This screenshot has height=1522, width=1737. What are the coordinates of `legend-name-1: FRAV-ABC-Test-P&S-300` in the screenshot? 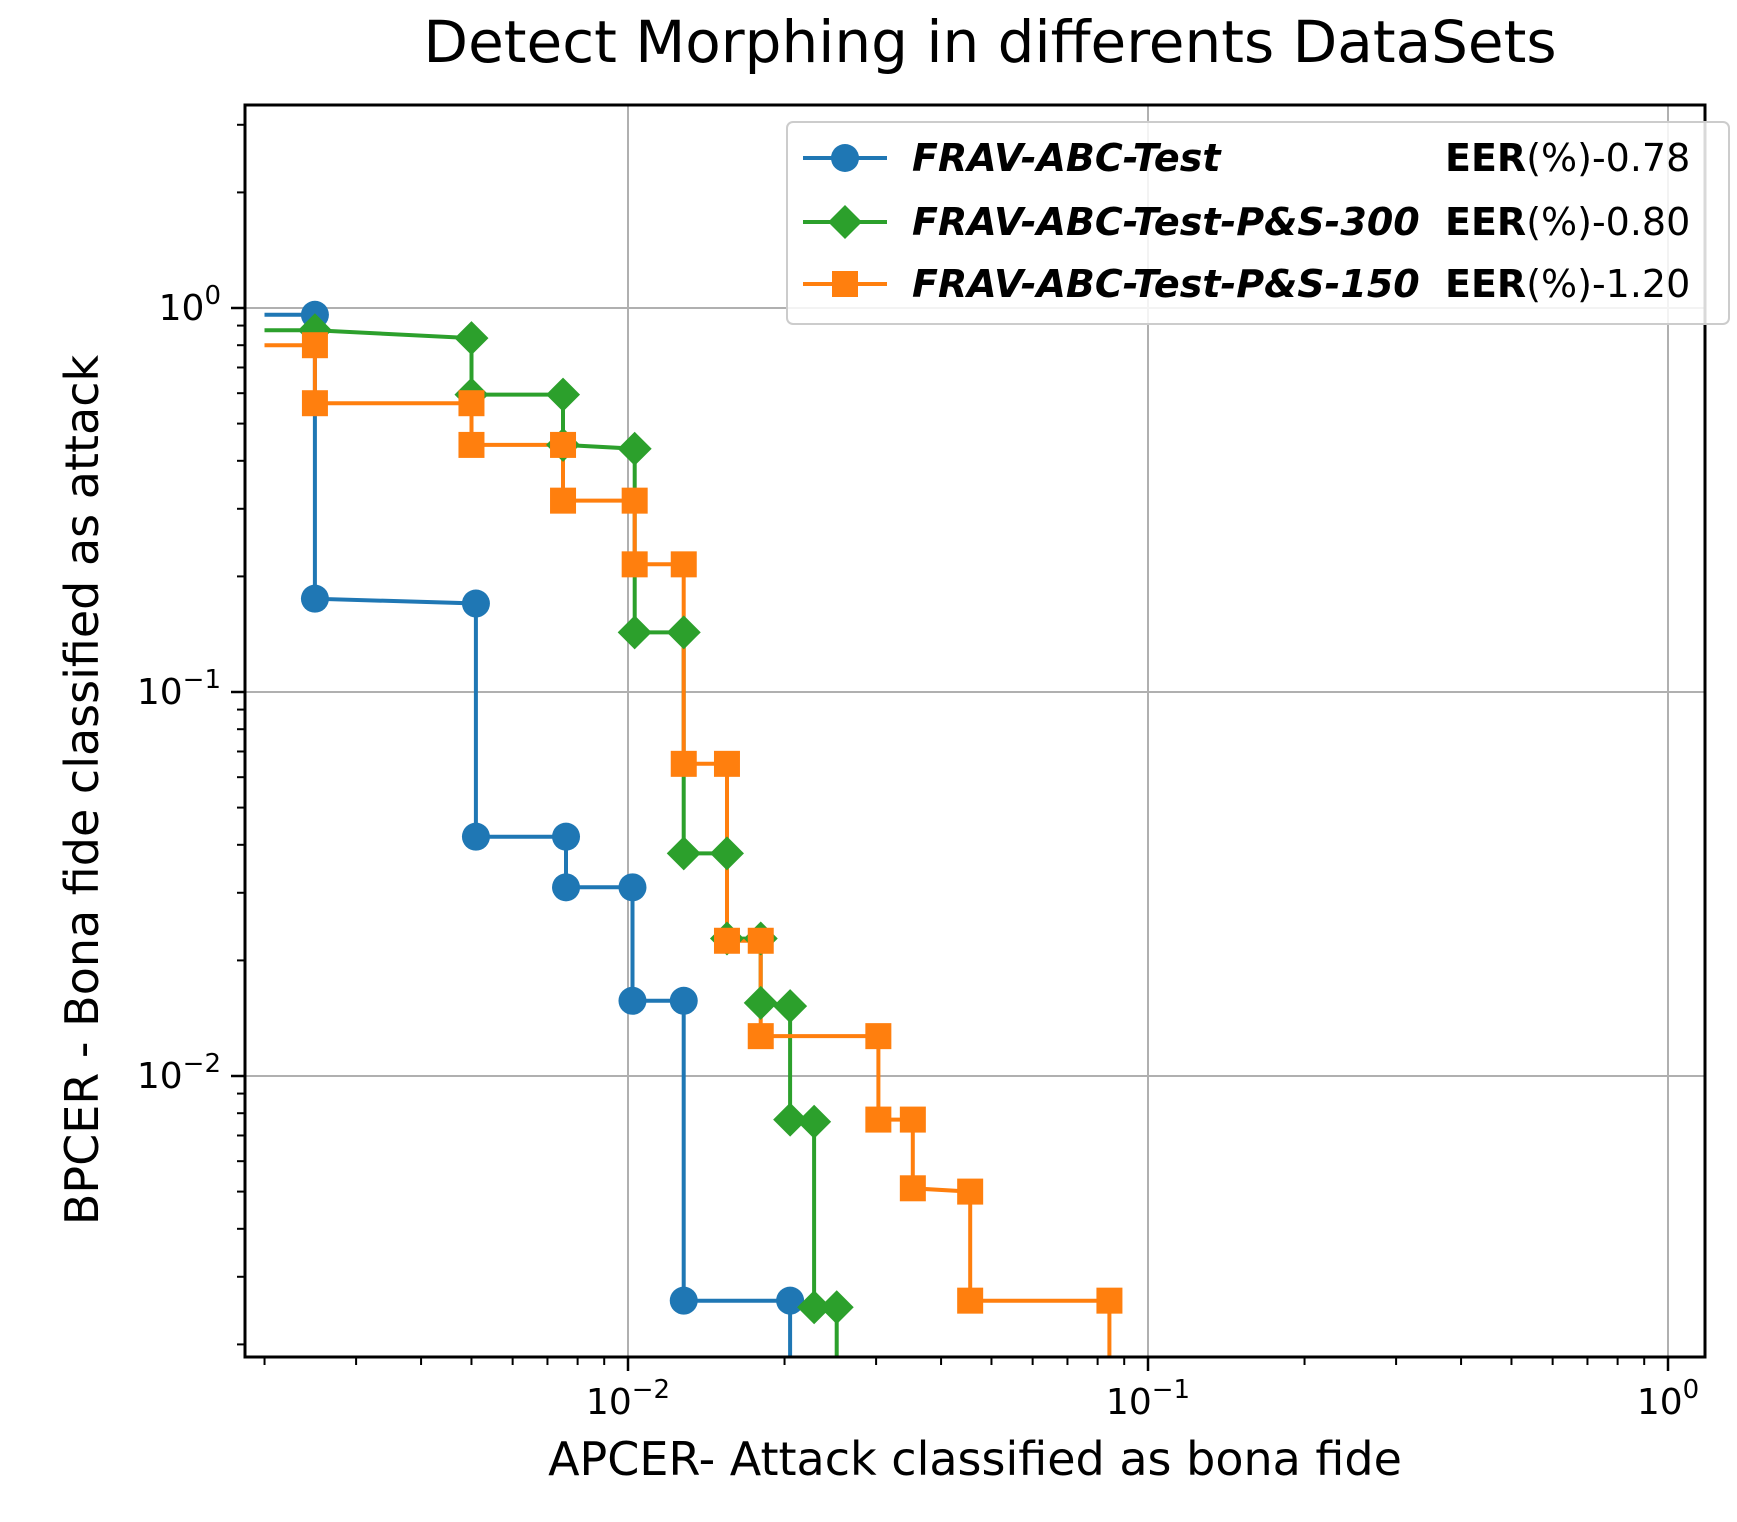 It's located at (1166, 222).